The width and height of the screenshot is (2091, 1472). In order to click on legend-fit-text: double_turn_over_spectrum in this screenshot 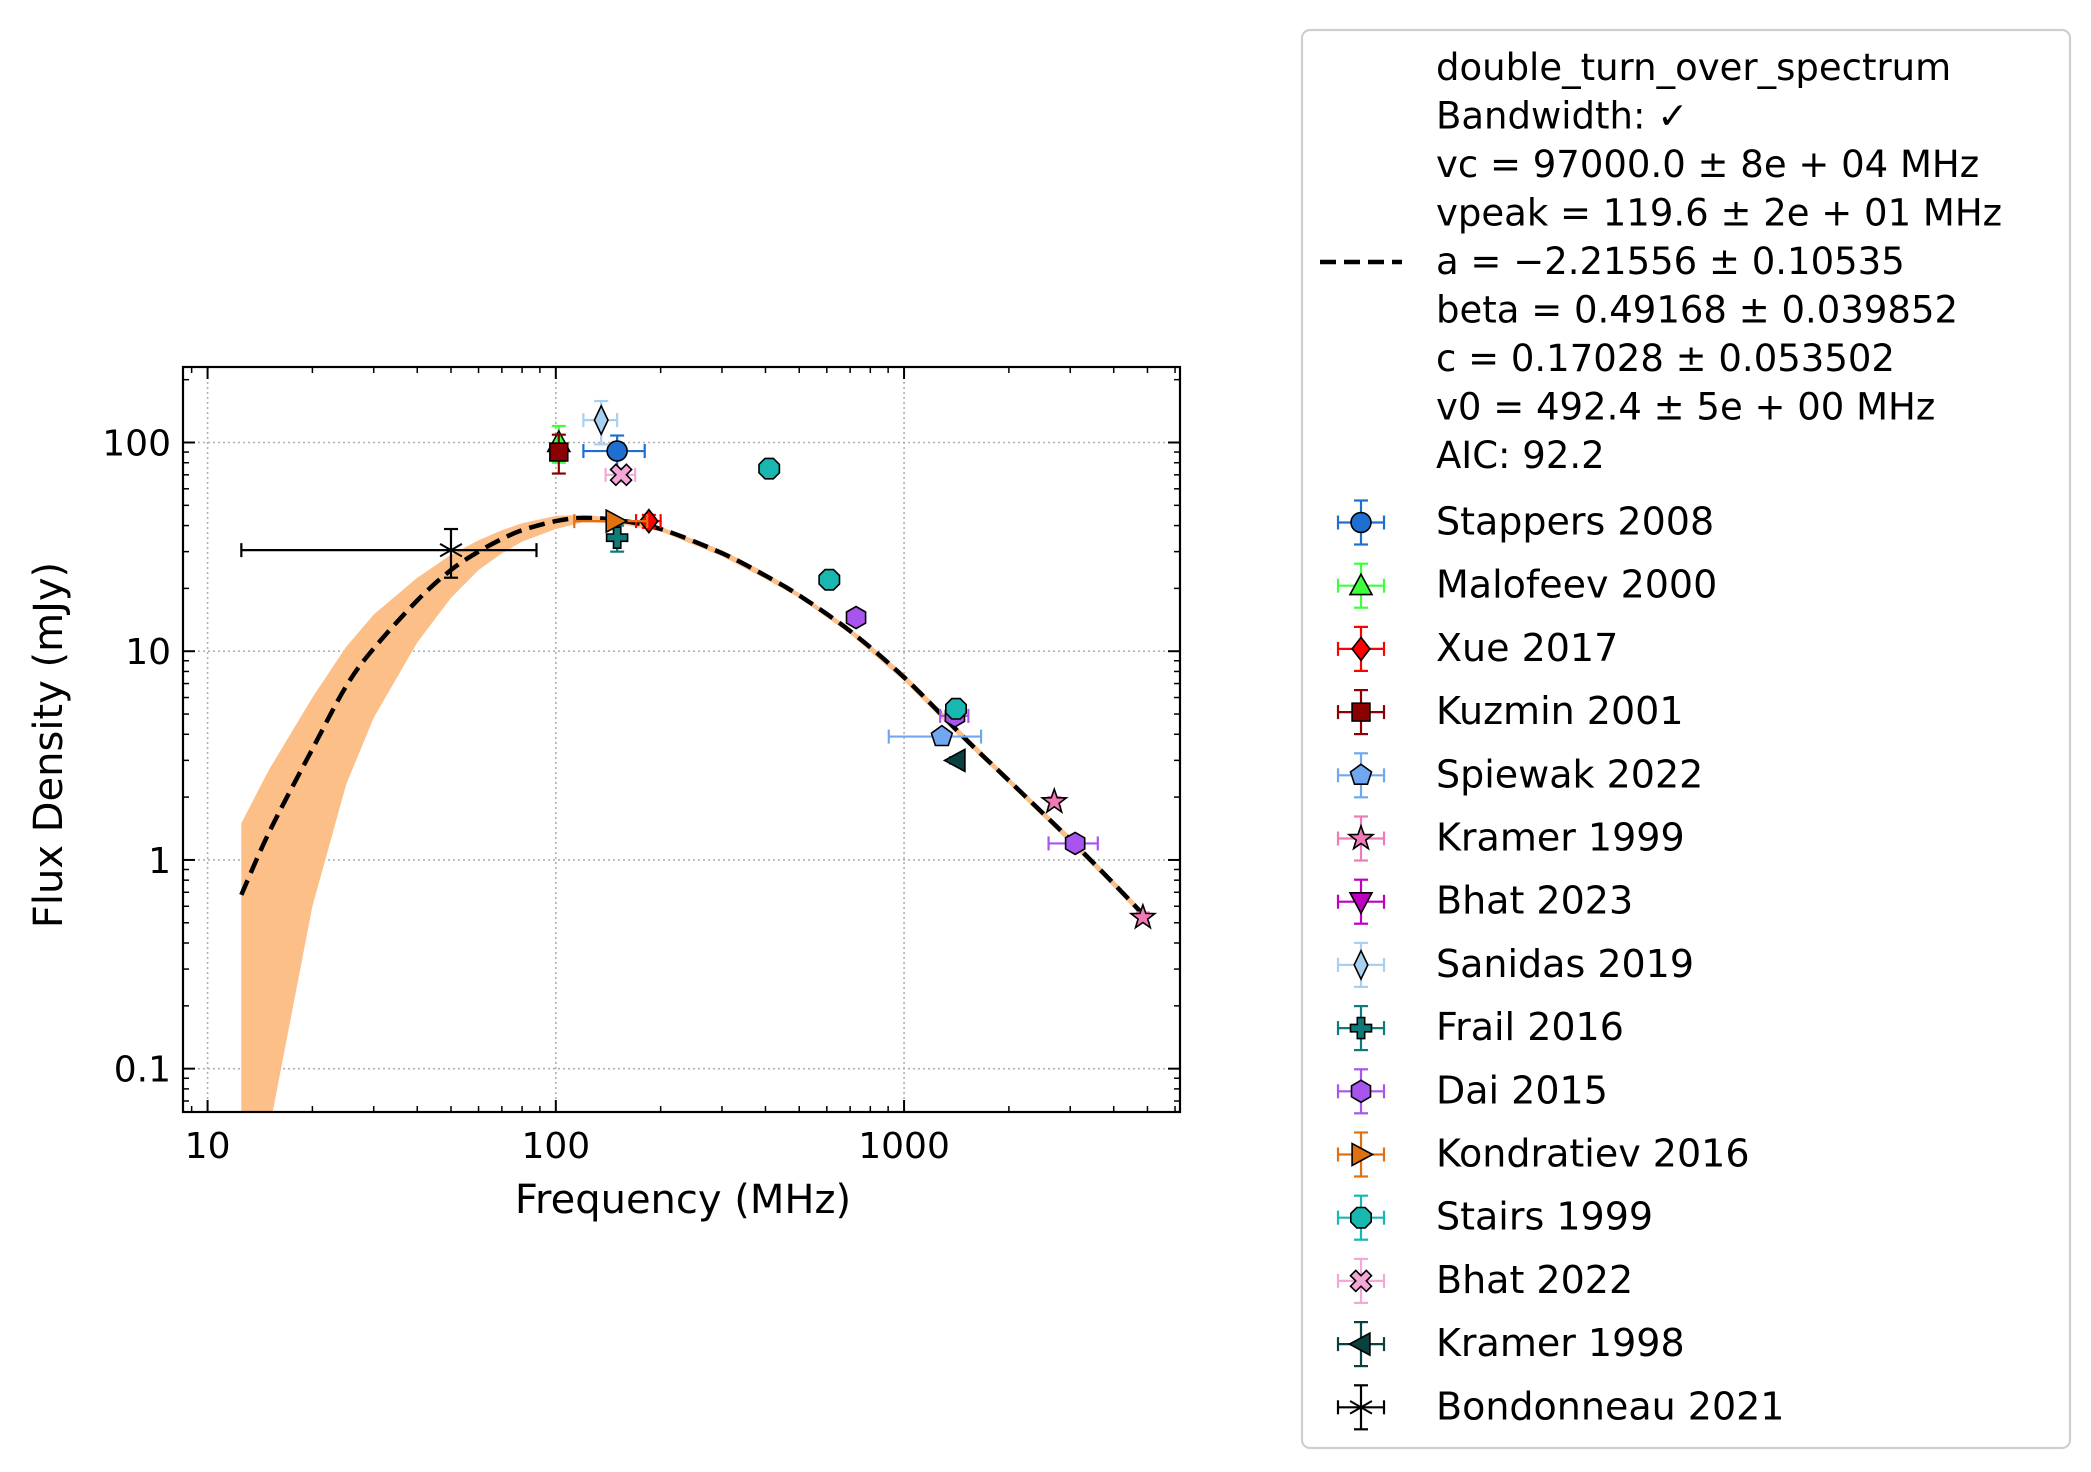, I will do `click(1693, 67)`.